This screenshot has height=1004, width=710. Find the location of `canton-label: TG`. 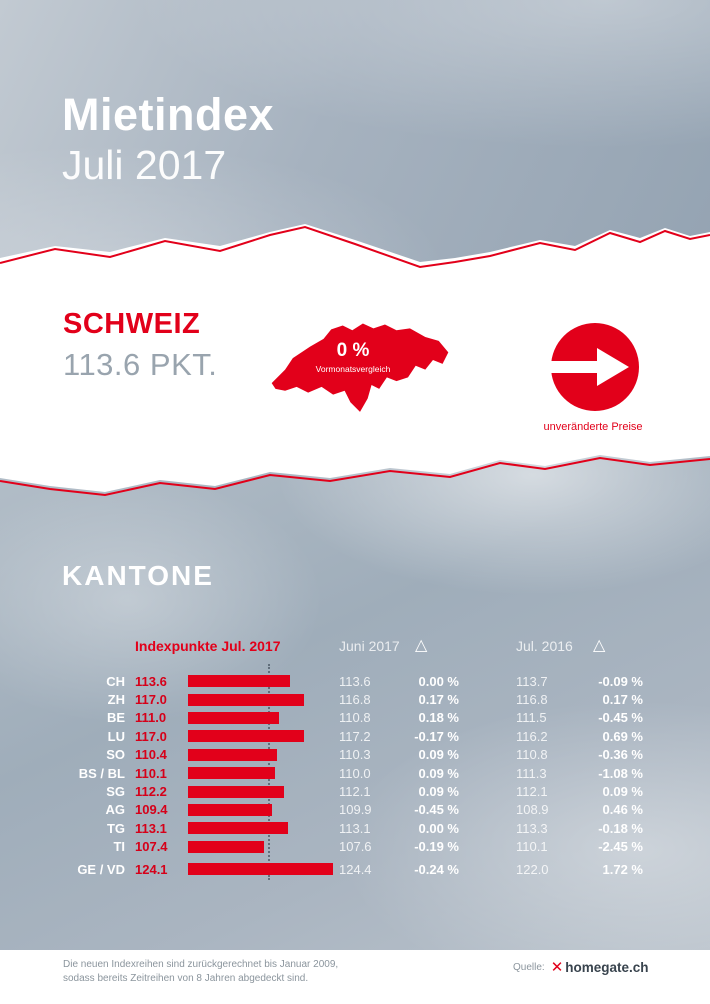

canton-label: TG is located at coordinates (115, 828).